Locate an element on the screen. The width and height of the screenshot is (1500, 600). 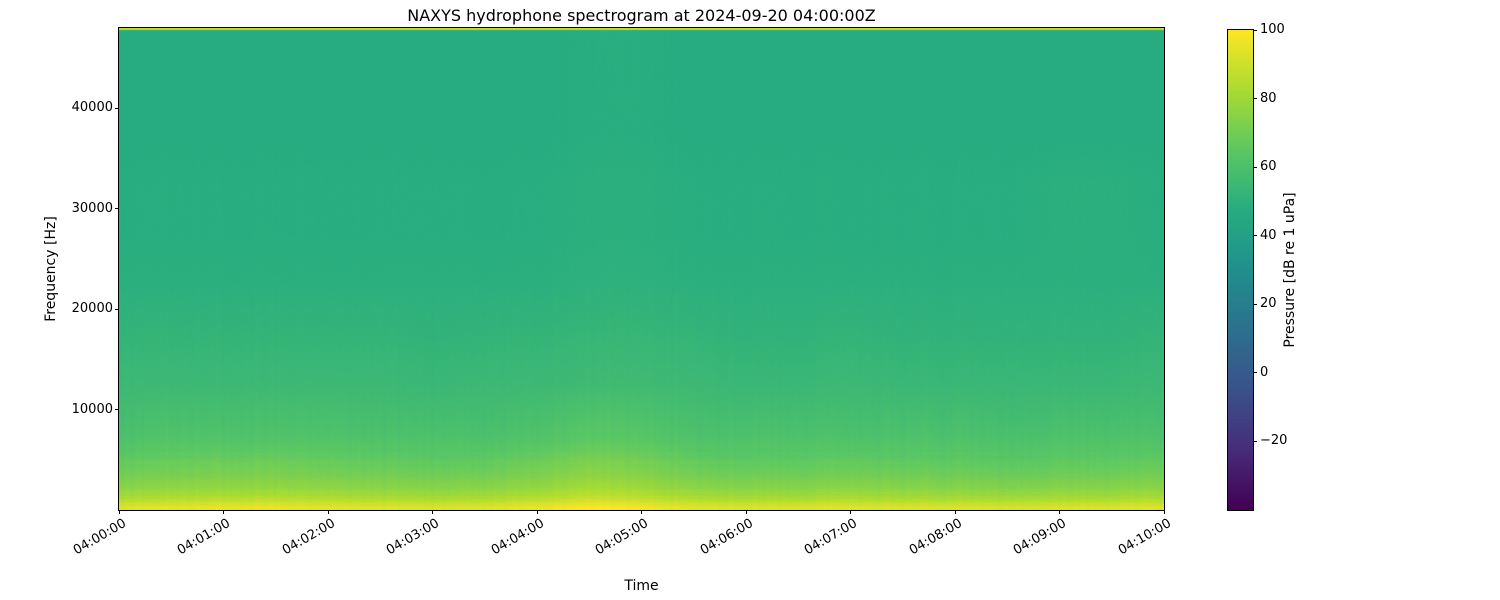
y-tick-label: 10000 is located at coordinates (92, 409).